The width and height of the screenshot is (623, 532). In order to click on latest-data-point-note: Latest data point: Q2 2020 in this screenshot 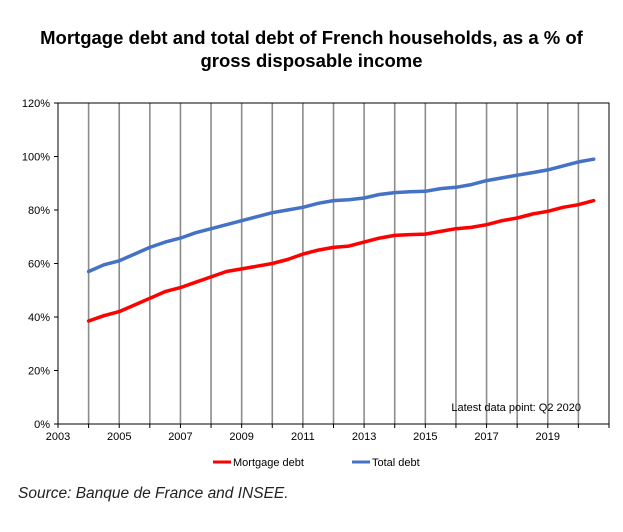, I will do `click(516, 408)`.